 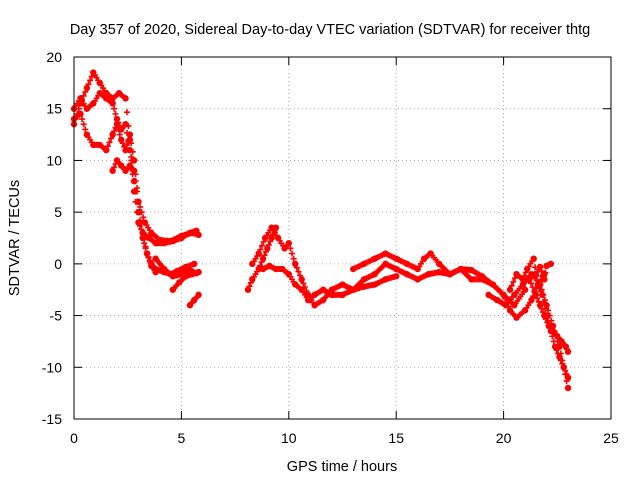 I want to click on y-tick-label: 15, so click(x=54, y=109).